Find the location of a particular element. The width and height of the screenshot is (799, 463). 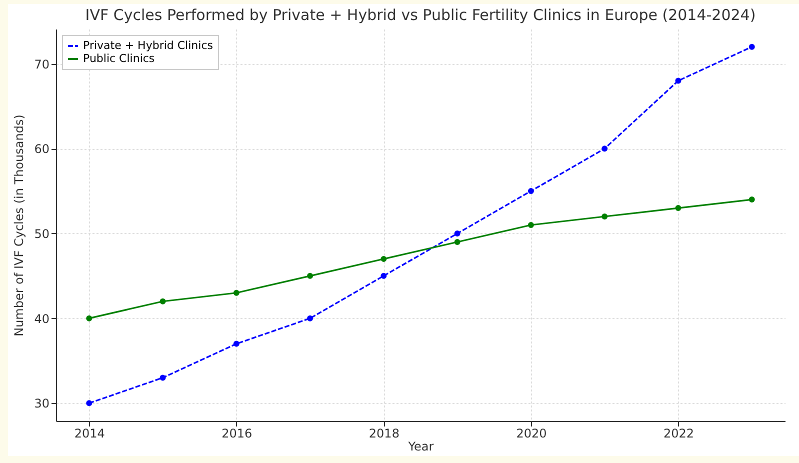

y-tick-label: 30 is located at coordinates (42, 403).